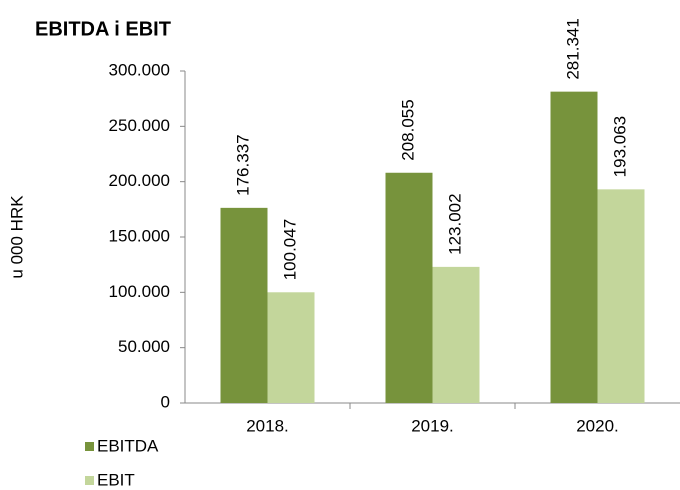 This screenshot has height=490, width=680. What do you see at coordinates (407, 129) in the screenshot?
I see `value-label: 208.055` at bounding box center [407, 129].